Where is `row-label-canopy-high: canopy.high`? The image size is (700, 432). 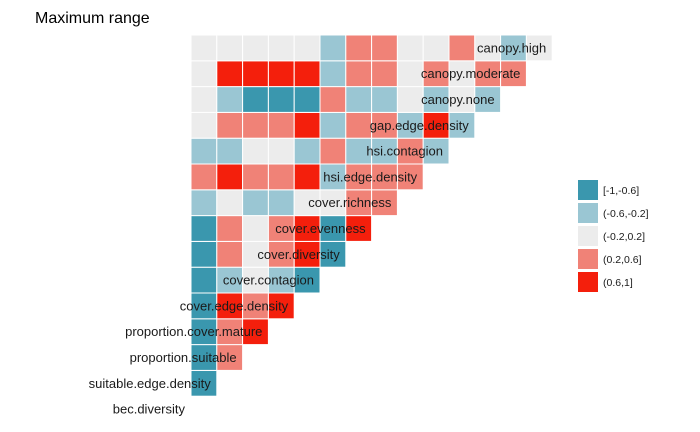
row-label-canopy-high: canopy.high is located at coordinates (511, 47).